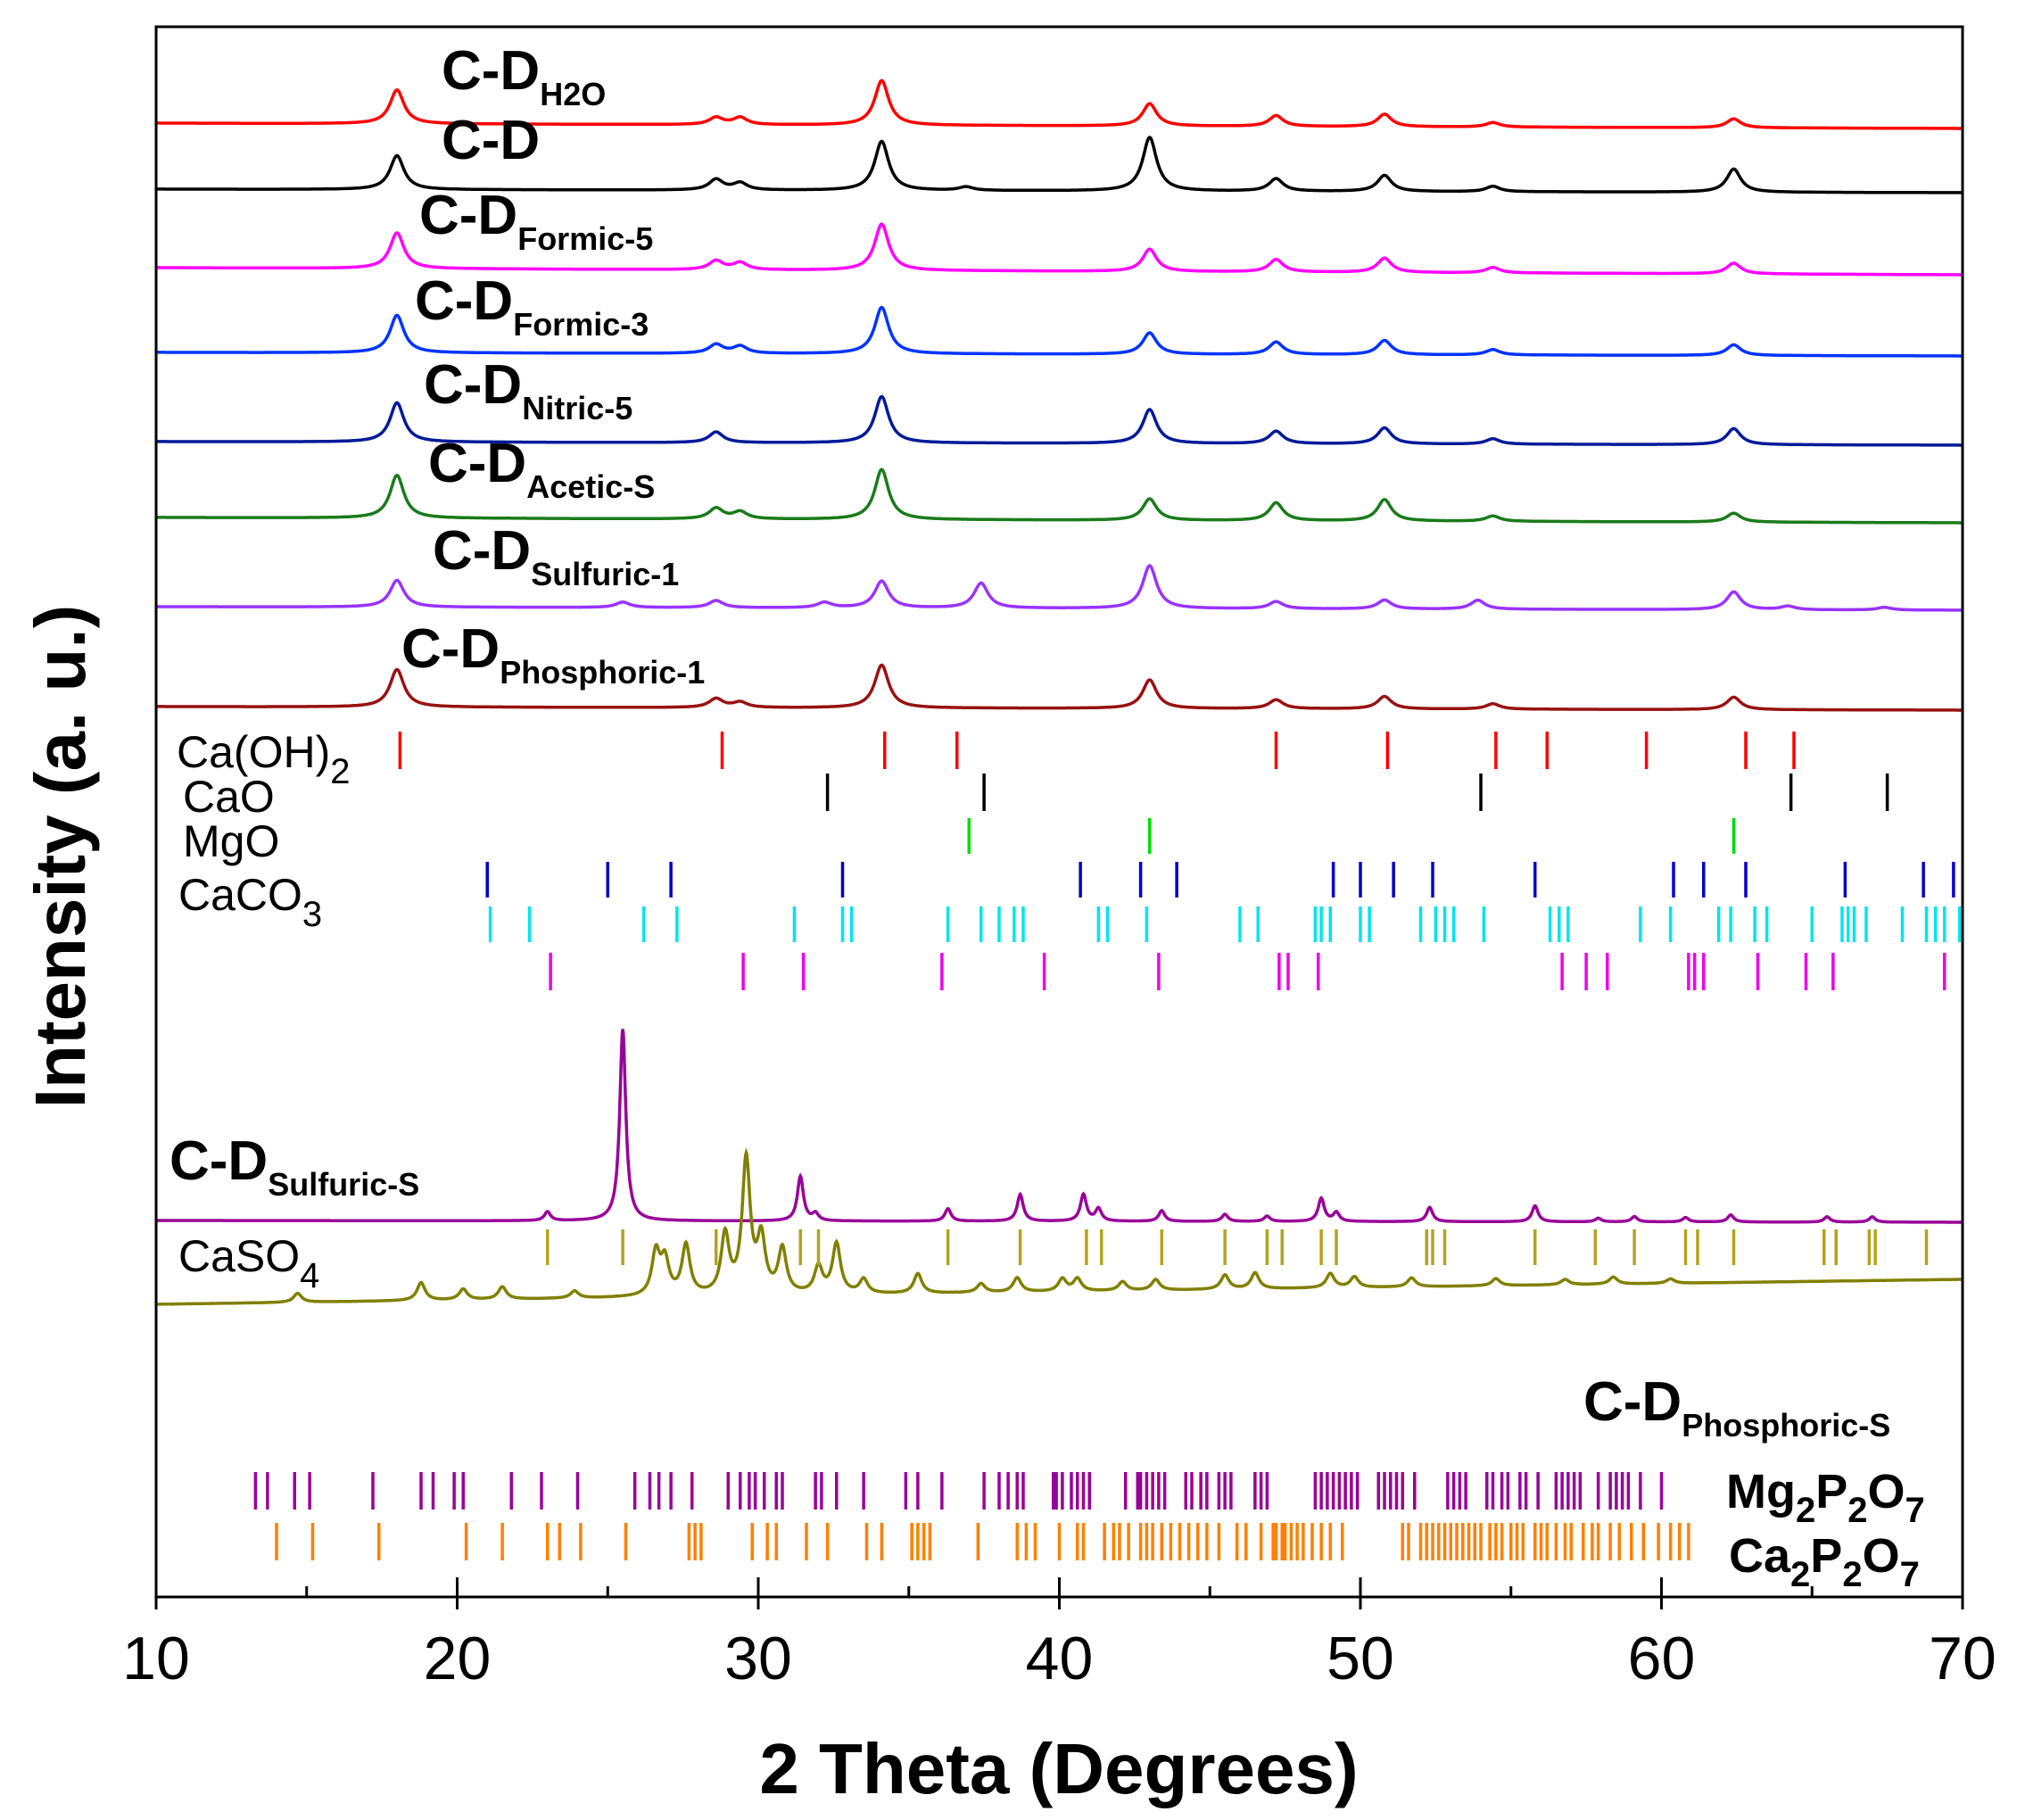 The image size is (2025, 1820). I want to click on reference-label-main: Ca(OH), so click(253, 752).